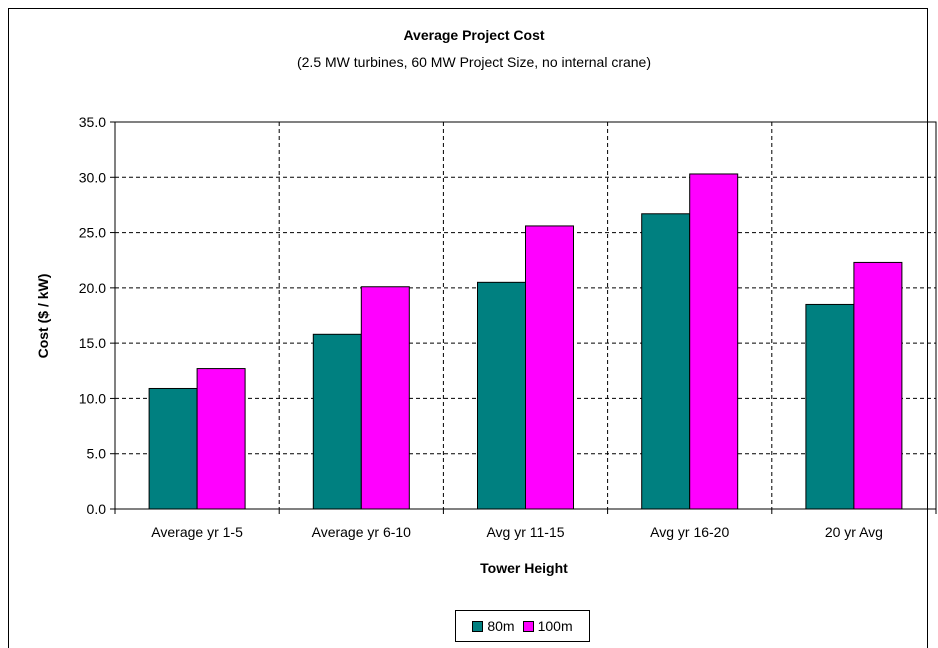 The image size is (938, 648). What do you see at coordinates (92, 233) in the screenshot?
I see `y-tick-label: 25.0` at bounding box center [92, 233].